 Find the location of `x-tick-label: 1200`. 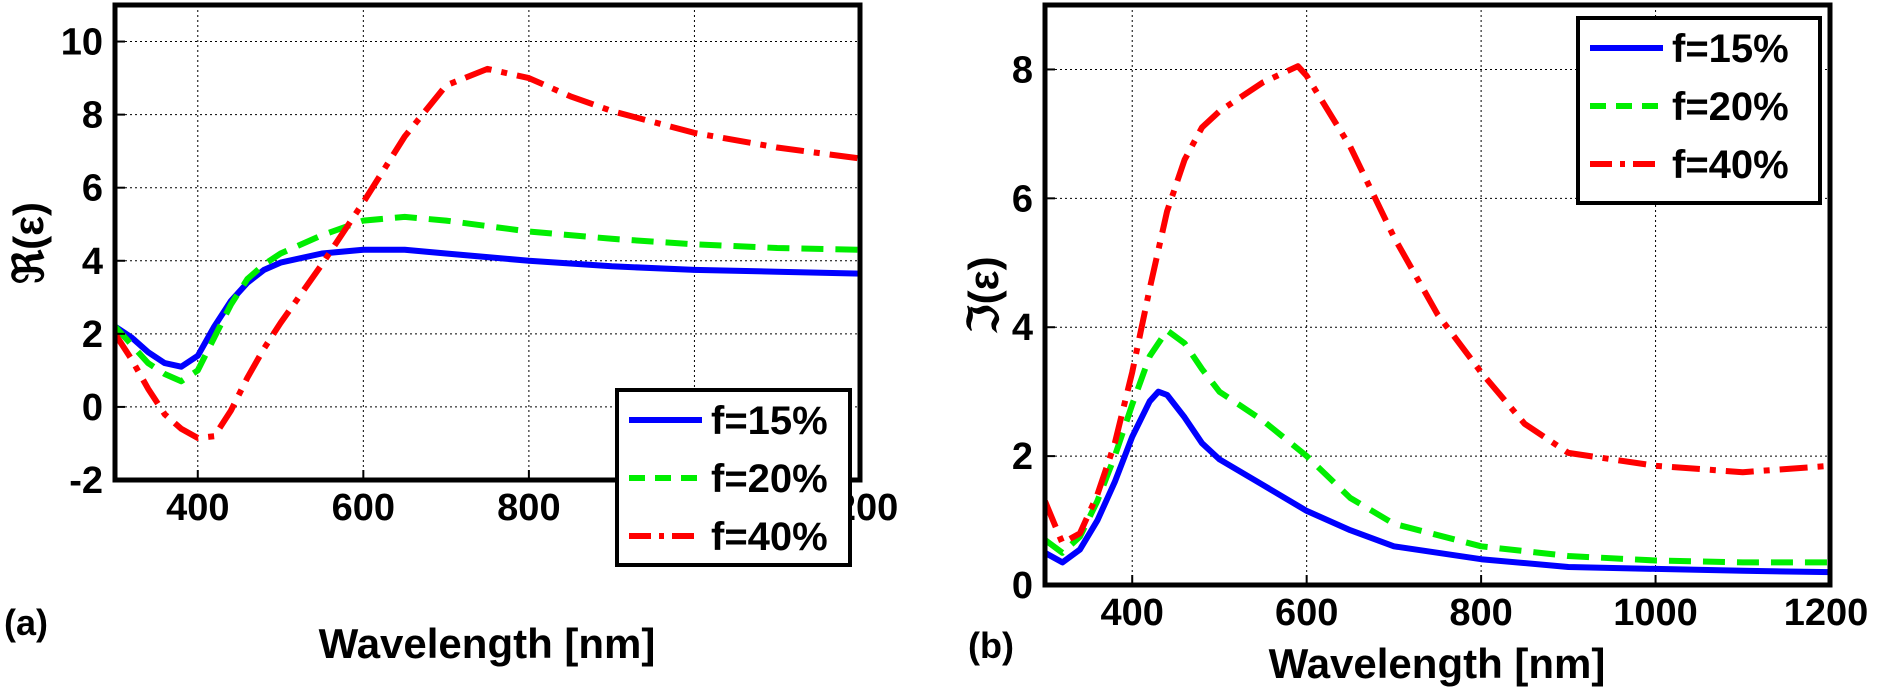

x-tick-label: 1200 is located at coordinates (1826, 613).